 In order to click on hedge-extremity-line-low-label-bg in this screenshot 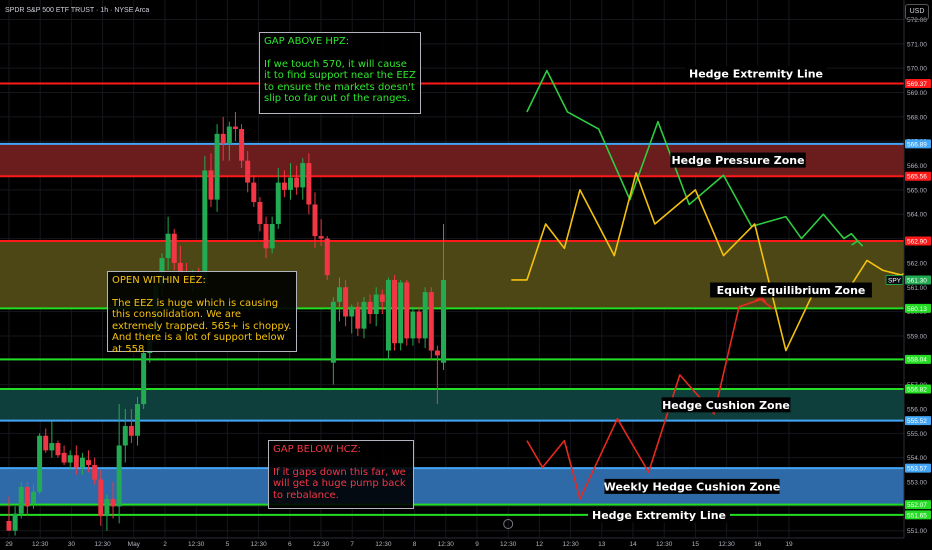, I will do `click(659, 515)`.